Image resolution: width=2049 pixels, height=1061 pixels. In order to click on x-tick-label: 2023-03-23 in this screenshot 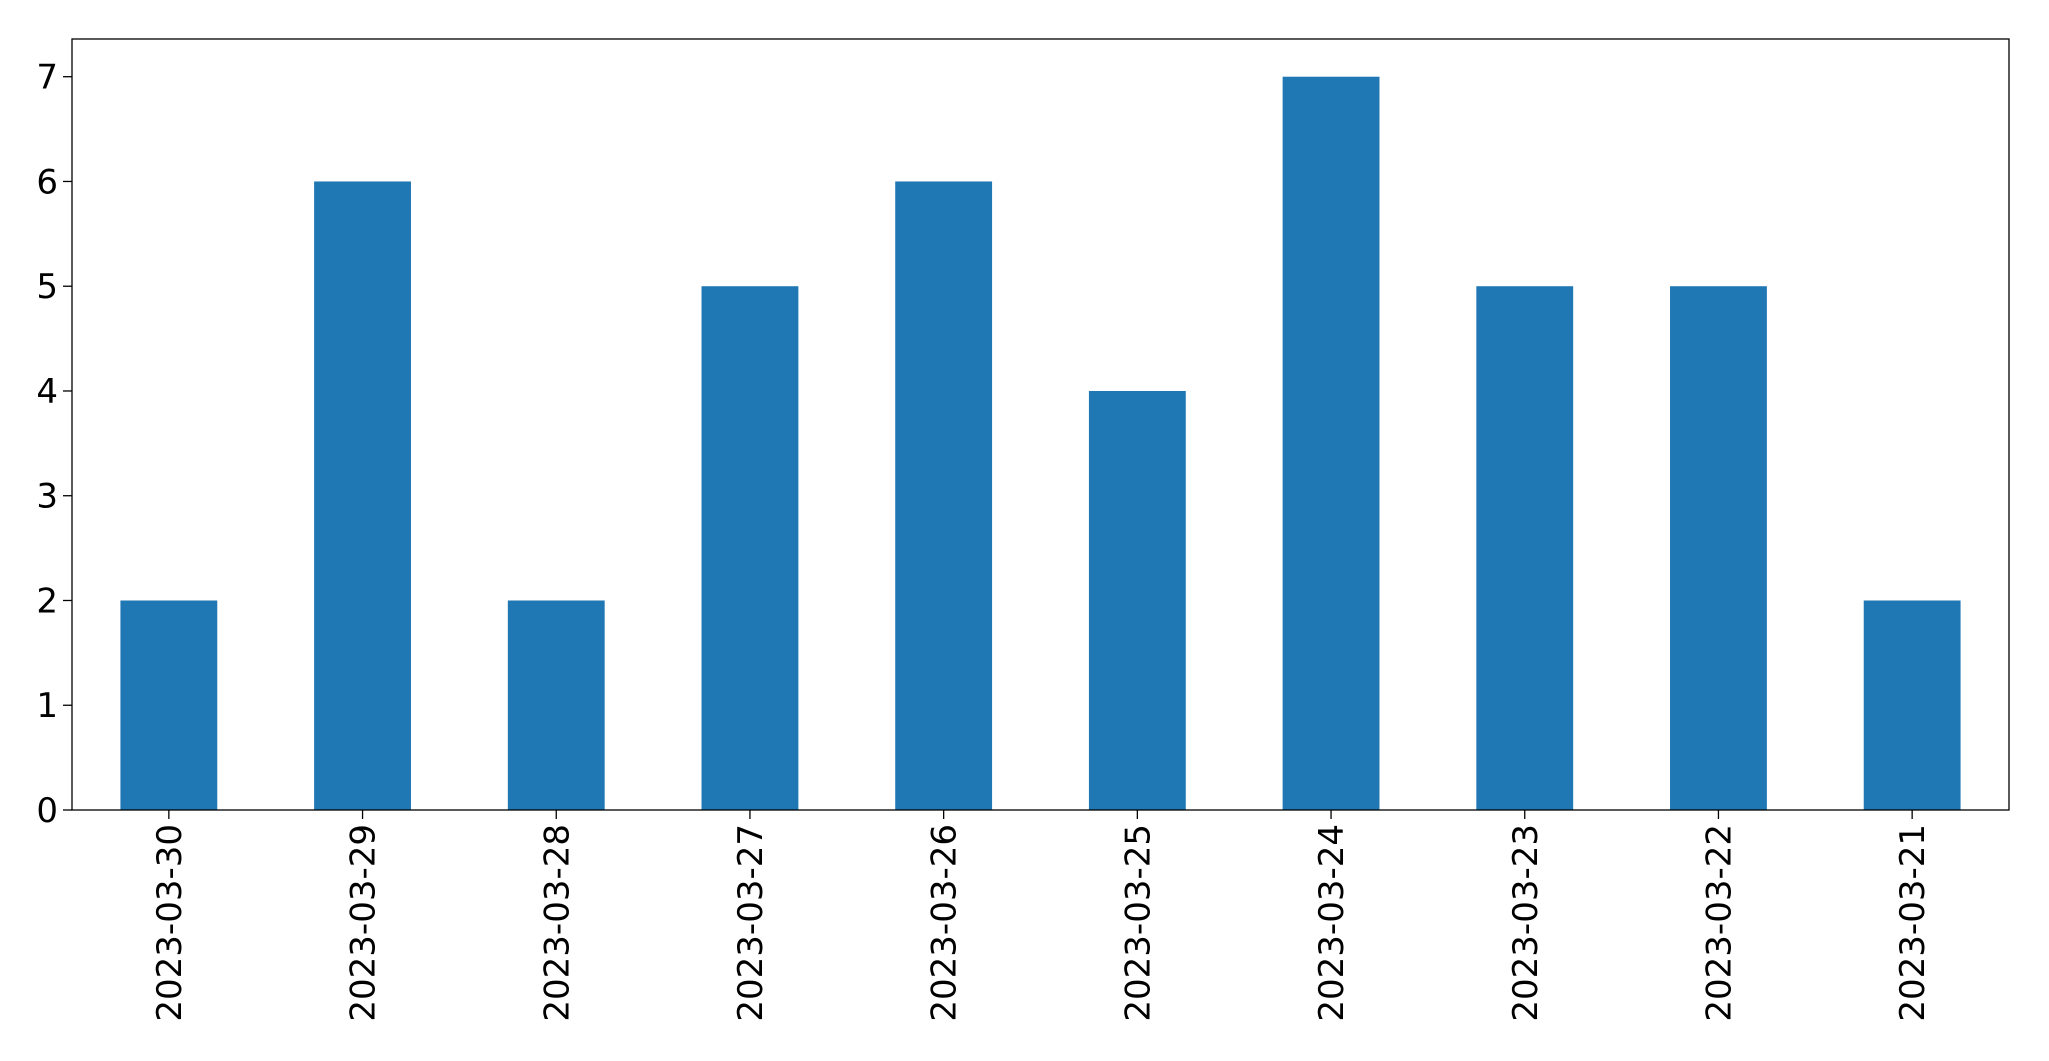, I will do `click(1526, 923)`.